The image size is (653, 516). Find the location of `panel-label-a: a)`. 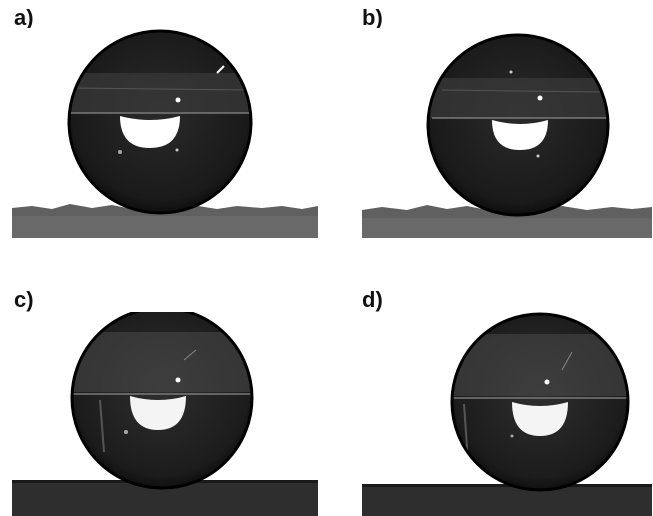

panel-label-a: a) is located at coordinates (24, 17).